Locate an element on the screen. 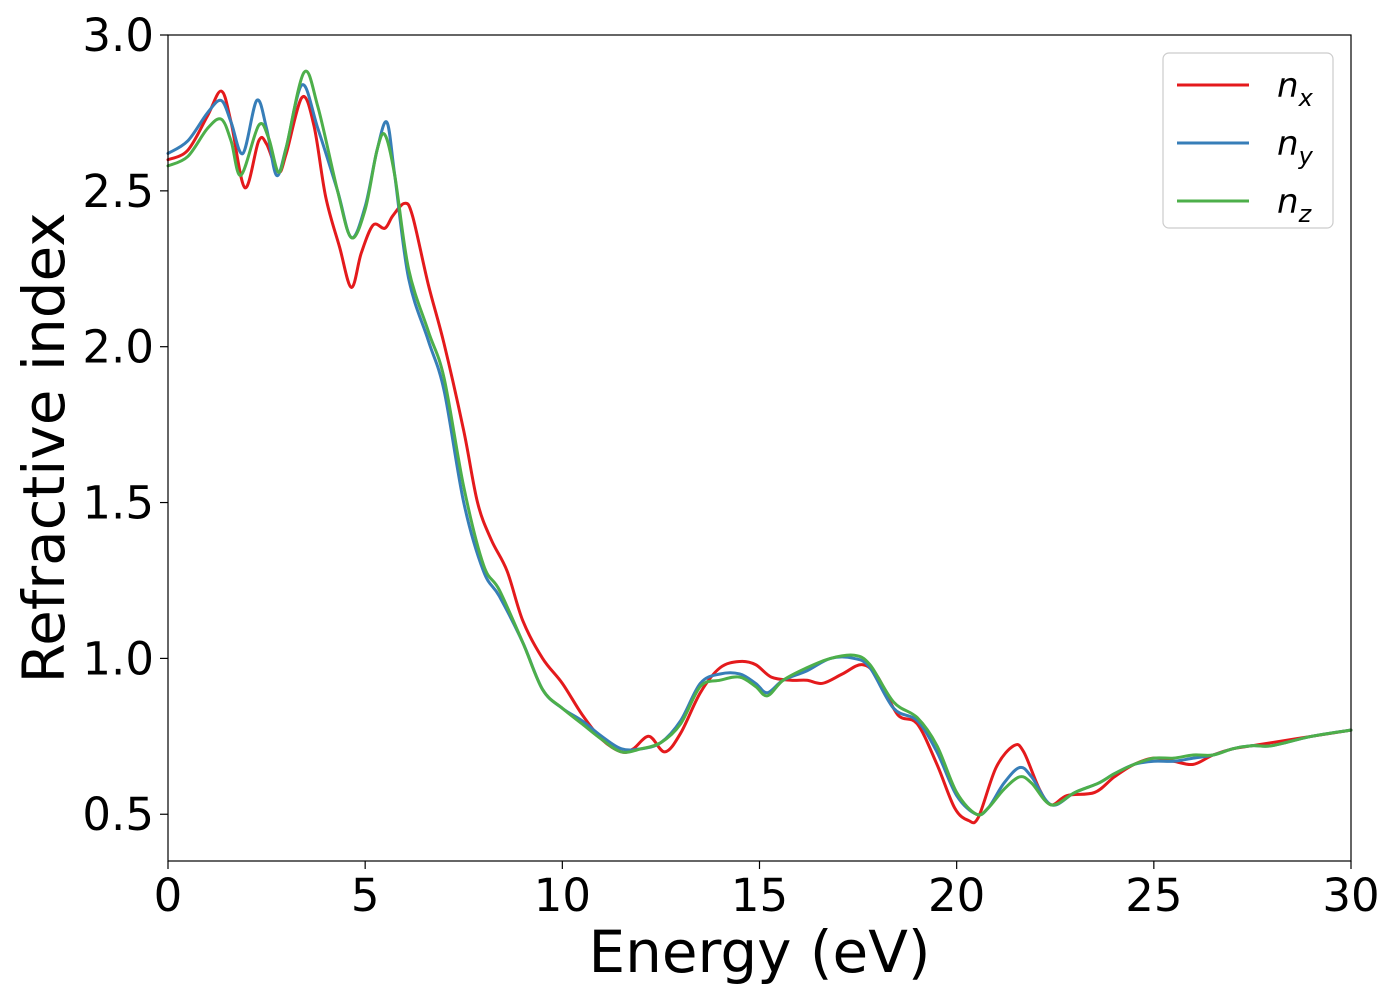 The width and height of the screenshot is (1400, 1000). x-axis-label: Energy (eV) is located at coordinates (759, 952).